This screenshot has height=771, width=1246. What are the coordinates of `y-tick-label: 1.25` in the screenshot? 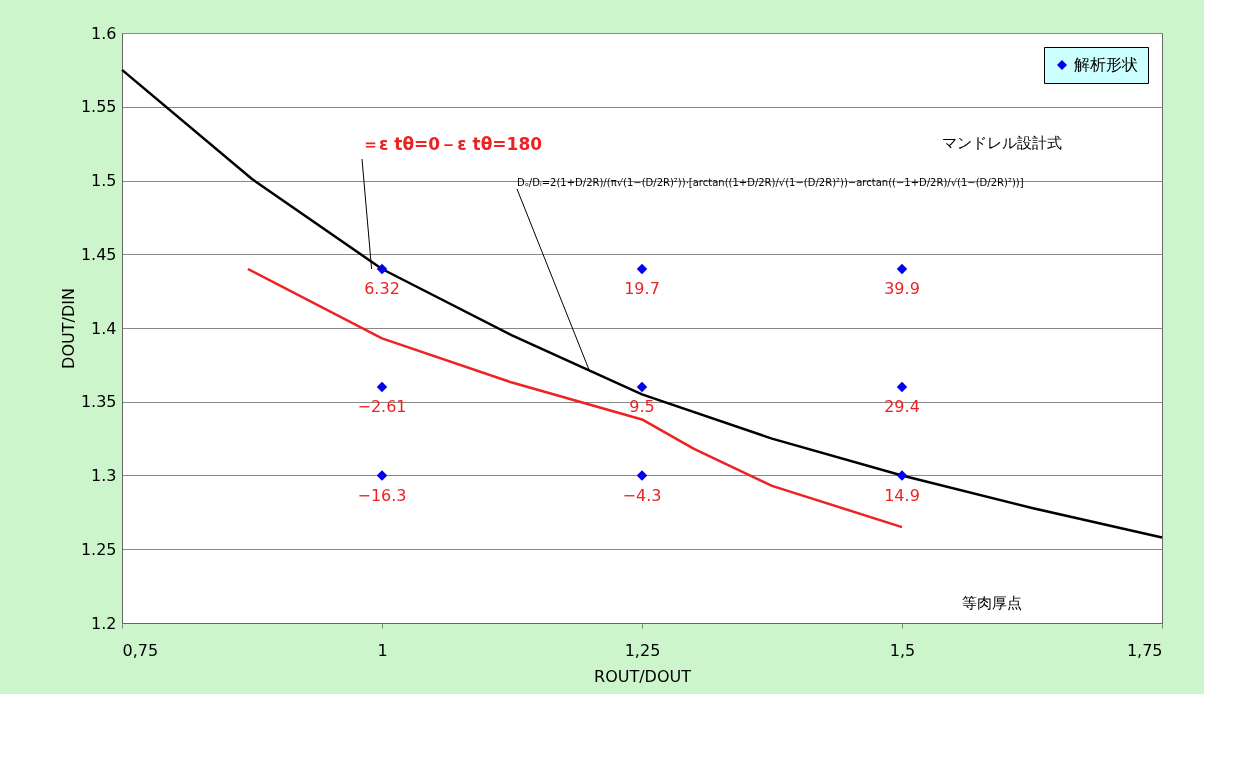 It's located at (98, 549).